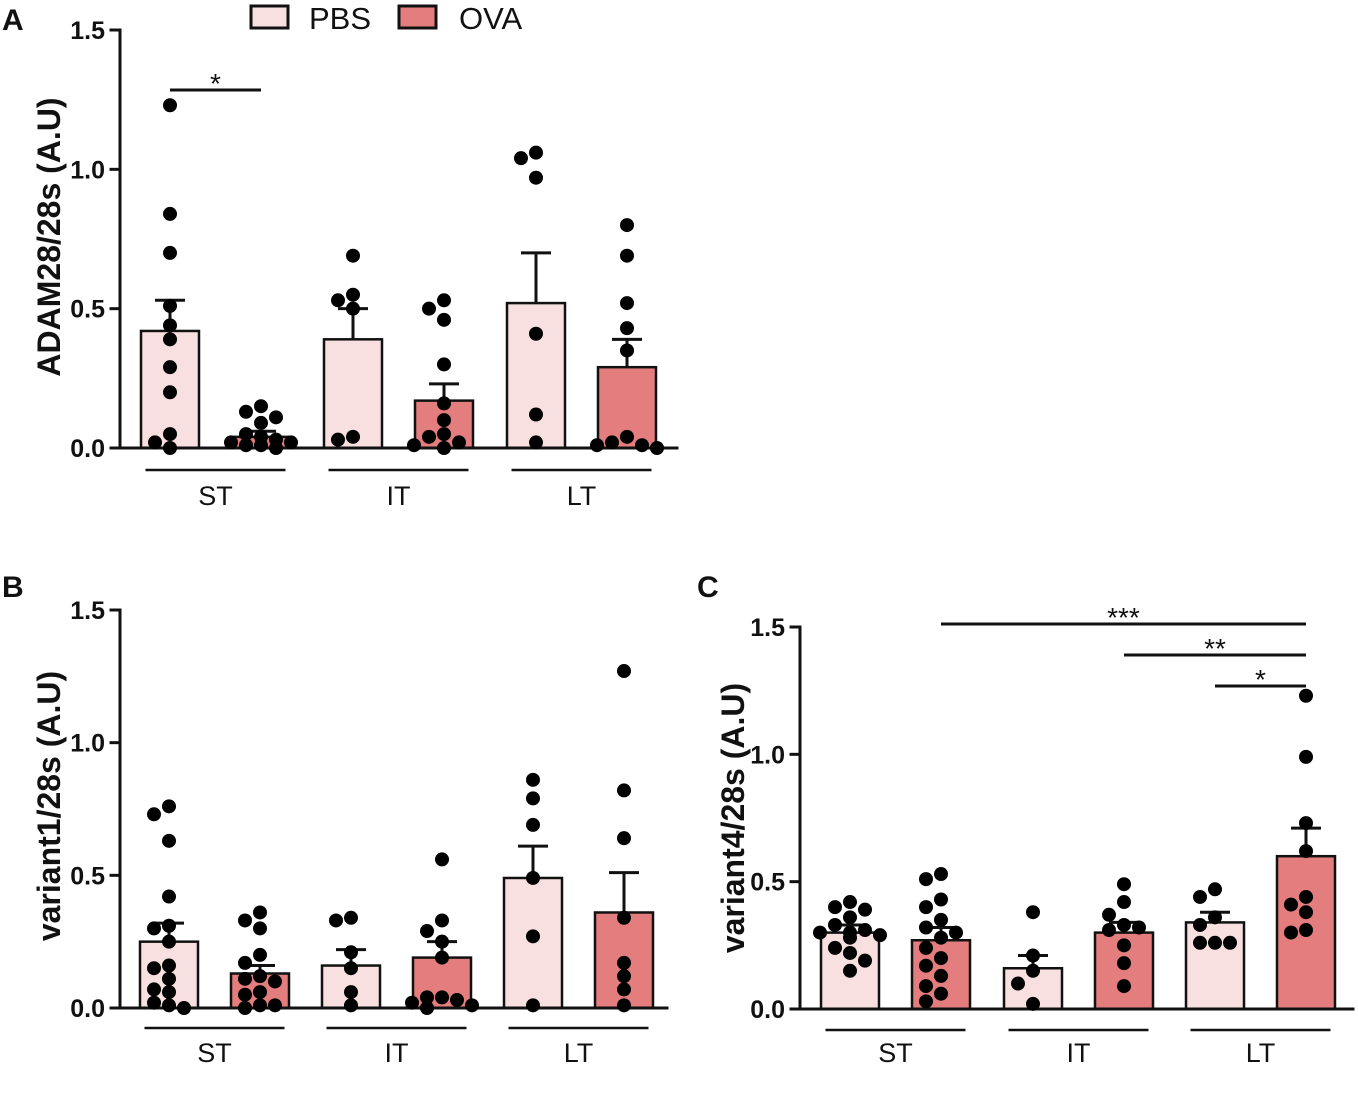  What do you see at coordinates (1215, 966) in the screenshot?
I see `bar-lt-pbs` at bounding box center [1215, 966].